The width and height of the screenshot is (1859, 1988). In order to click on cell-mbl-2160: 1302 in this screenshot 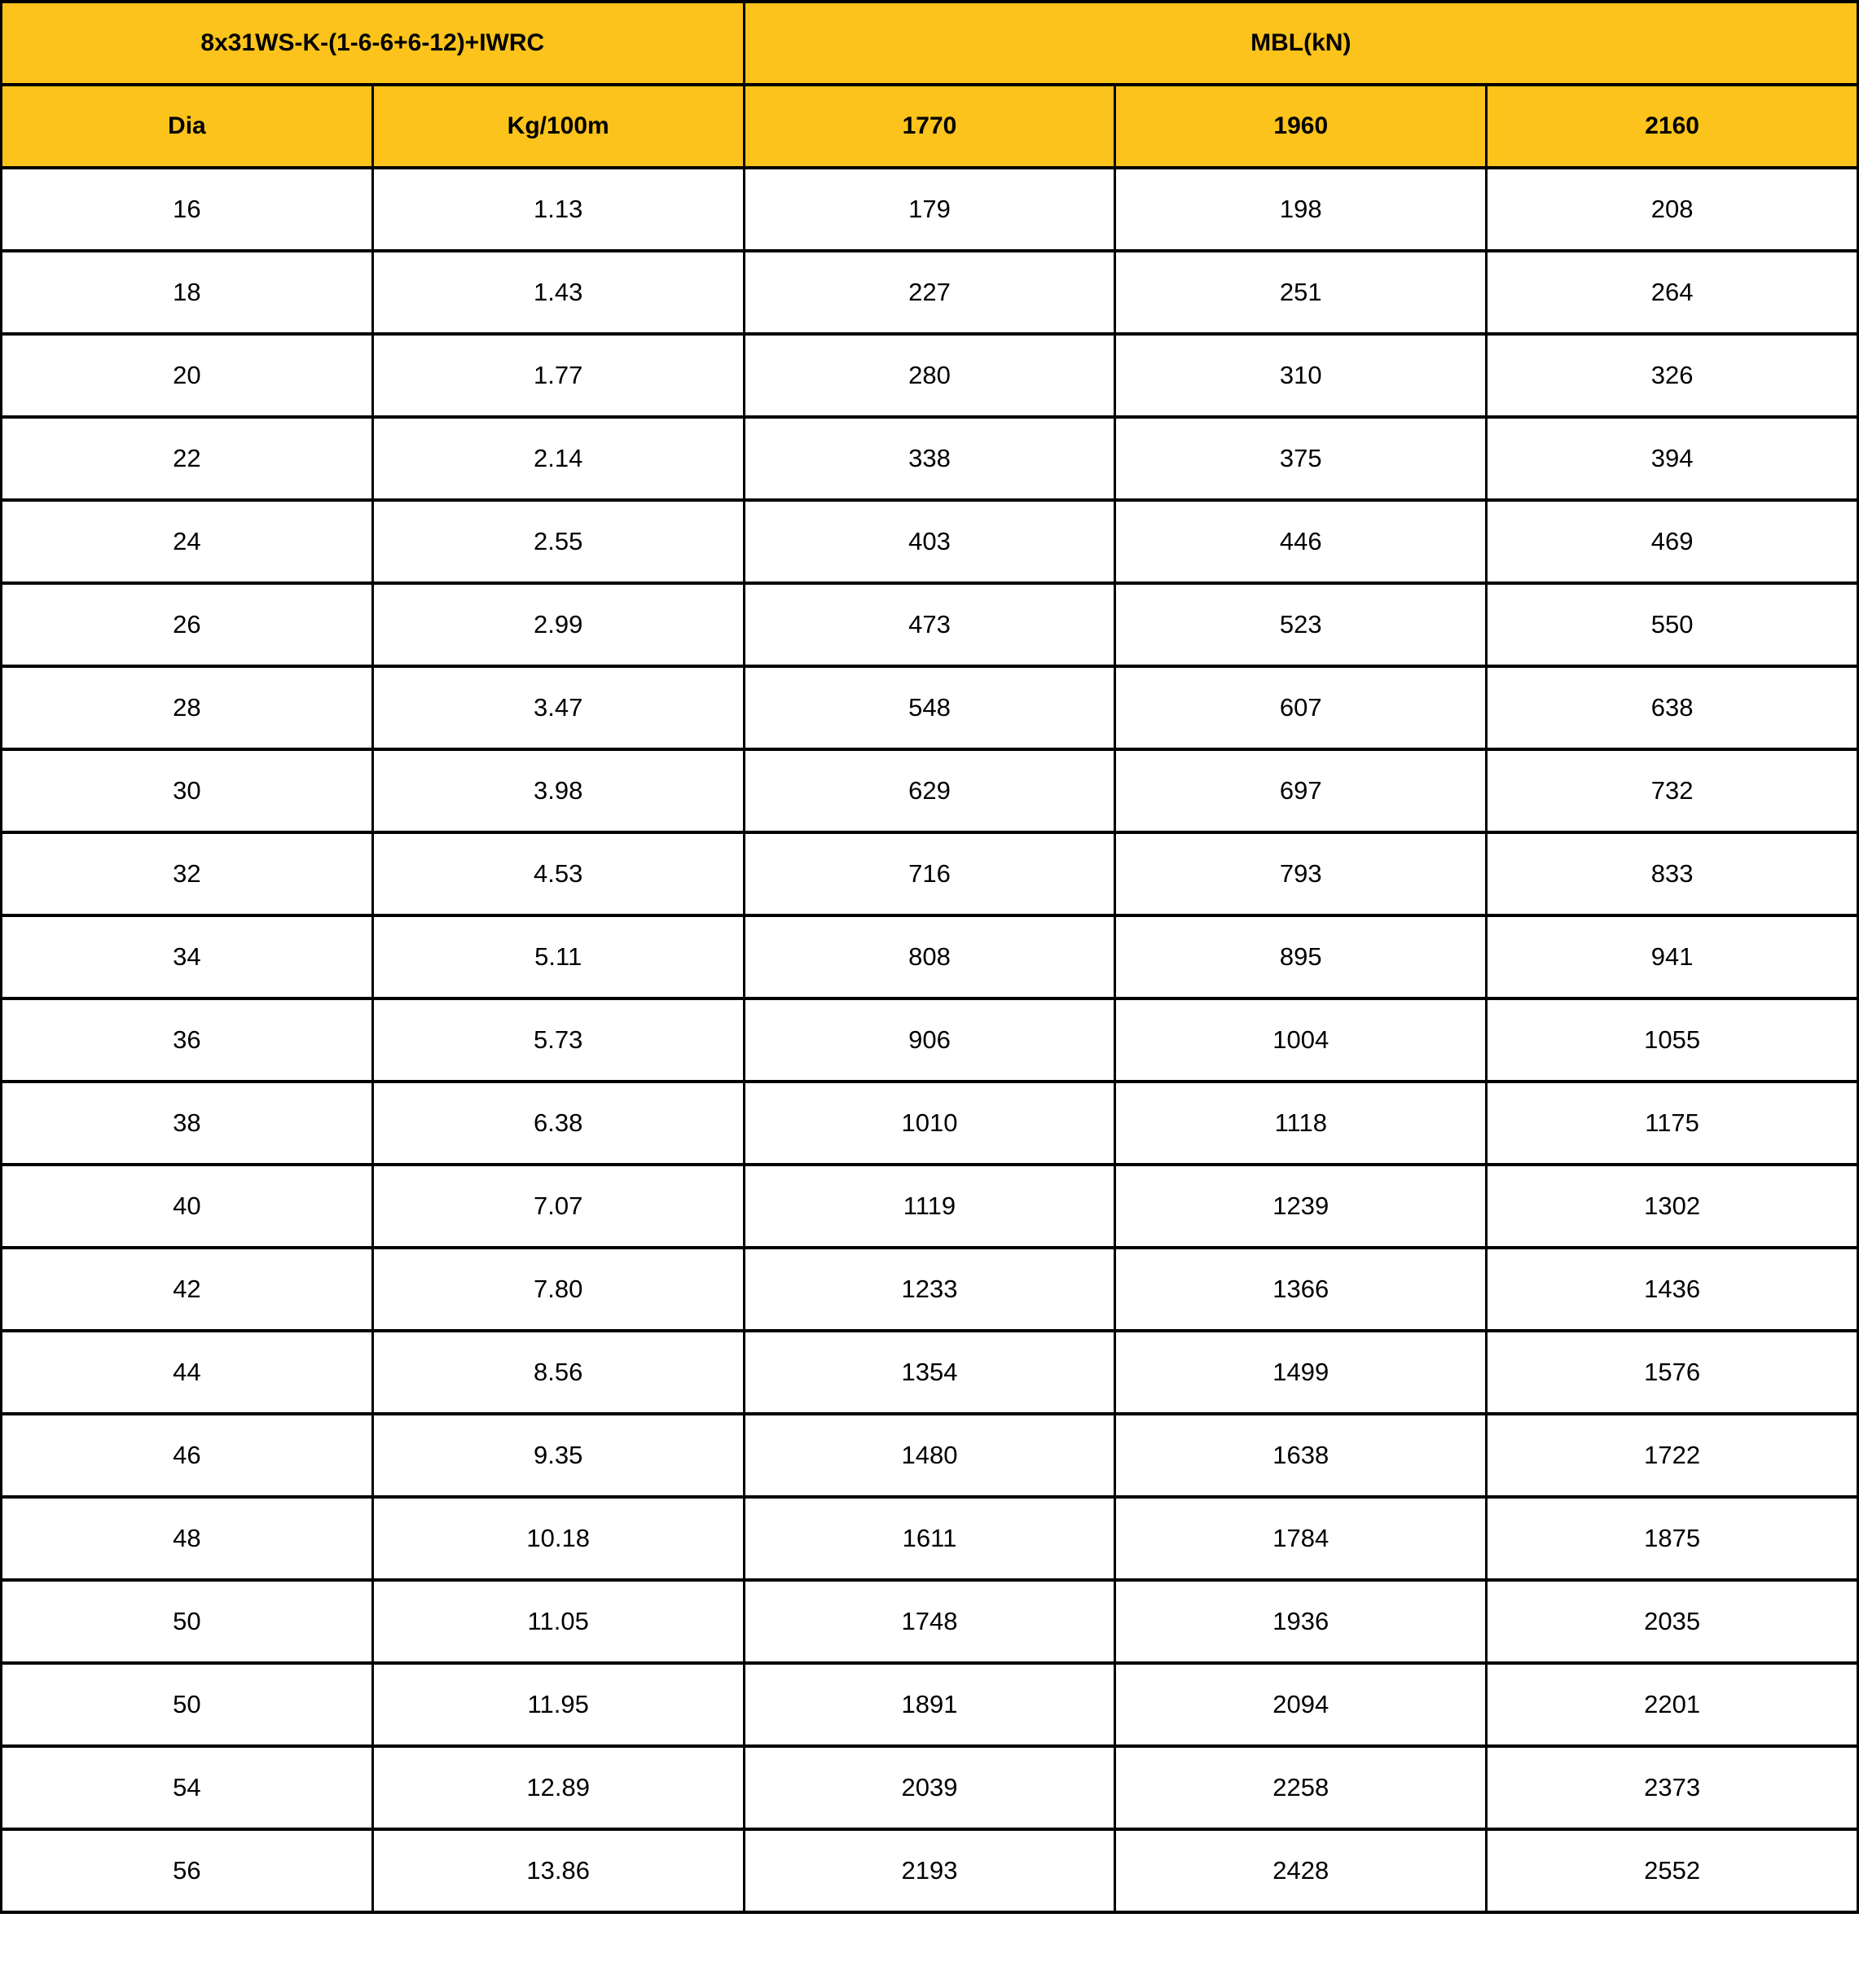, I will do `click(1672, 1206)`.